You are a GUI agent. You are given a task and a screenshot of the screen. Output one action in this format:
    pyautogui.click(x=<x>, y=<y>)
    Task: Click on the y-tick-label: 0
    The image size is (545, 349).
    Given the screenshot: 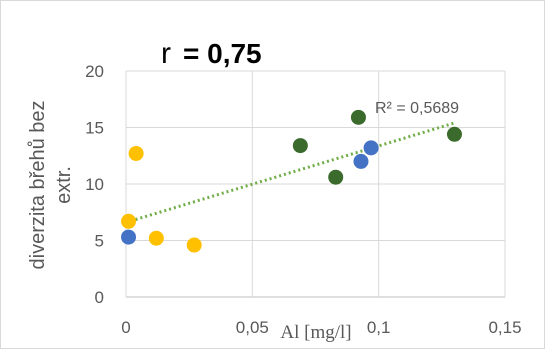 What is the action you would take?
    pyautogui.click(x=99, y=297)
    